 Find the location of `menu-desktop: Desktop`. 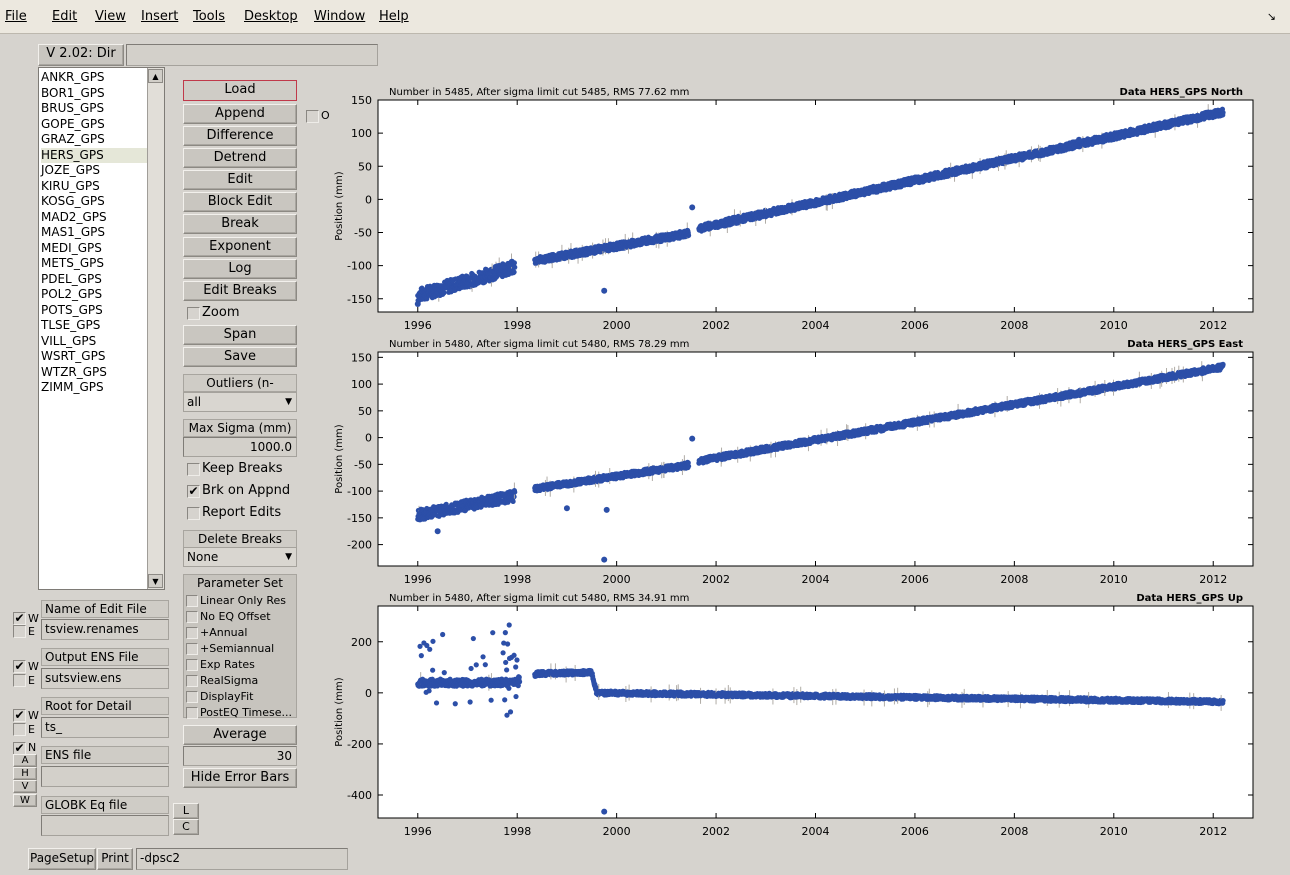

menu-desktop: Desktop is located at coordinates (271, 16).